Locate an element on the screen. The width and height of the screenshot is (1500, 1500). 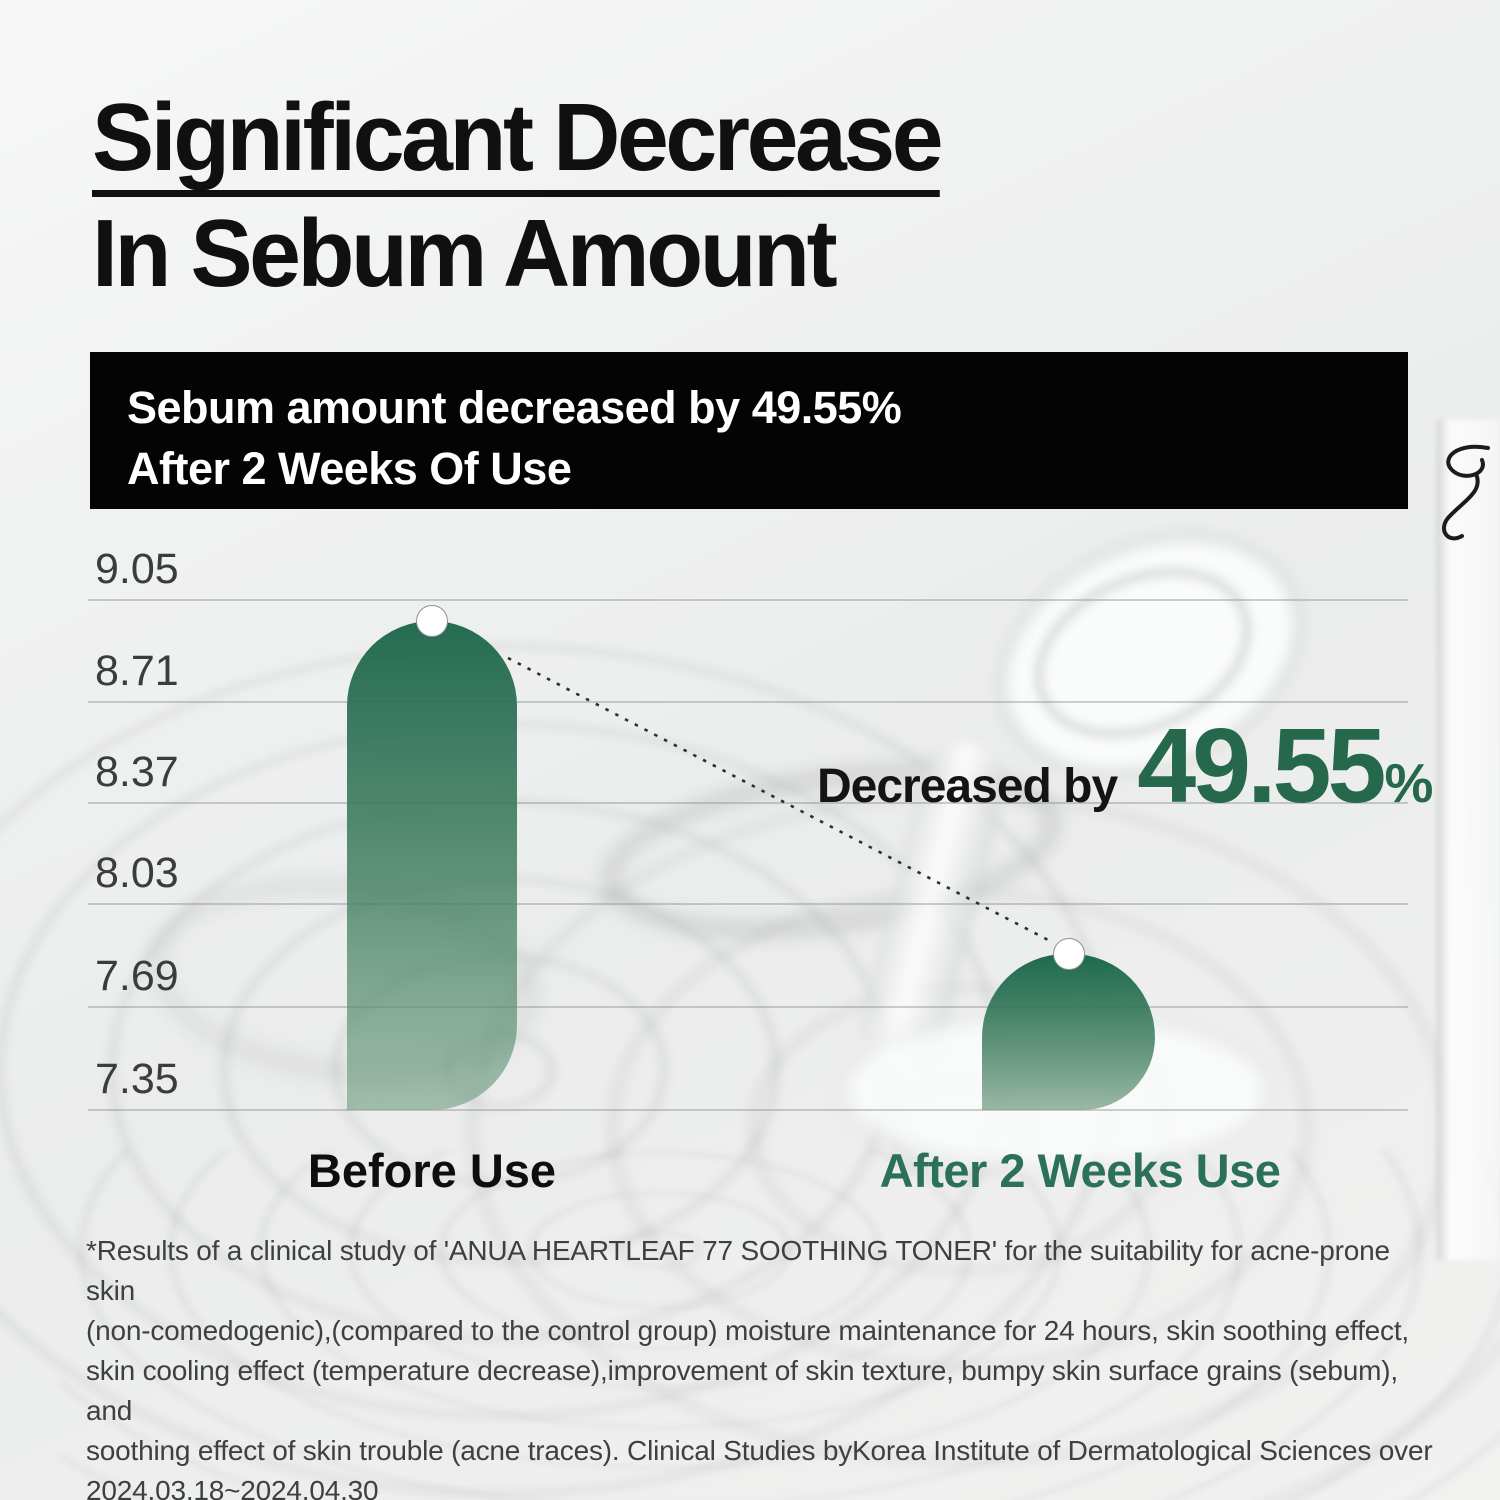
page-title: Significant Decrease In Sebum Amount is located at coordinates (529, 196).